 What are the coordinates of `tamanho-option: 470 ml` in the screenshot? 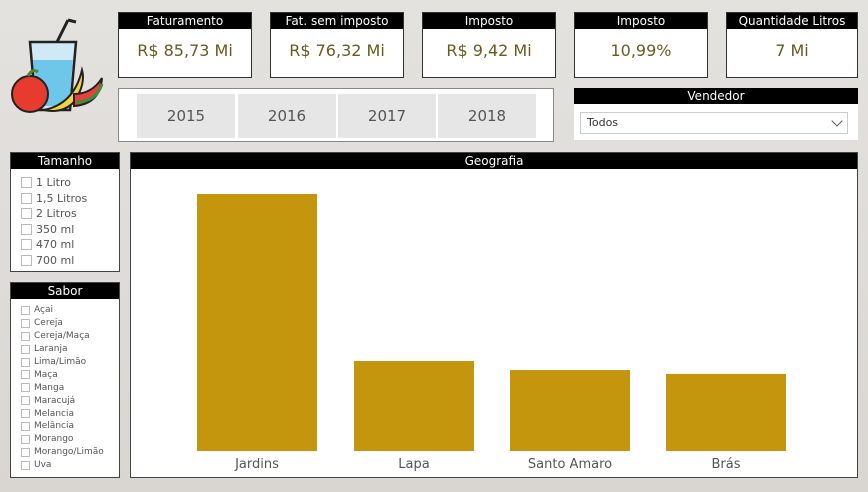 It's located at (70, 245).